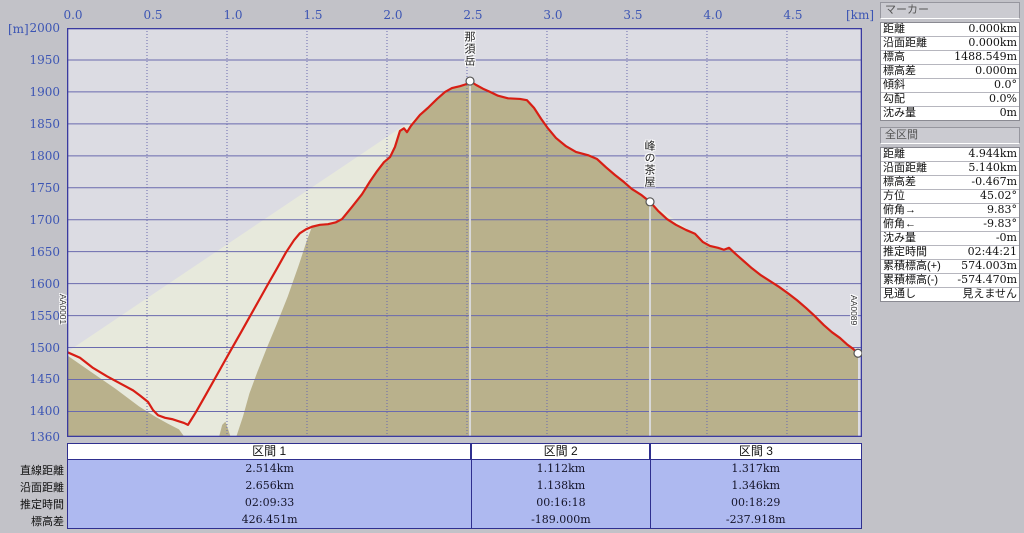  I want to click on panel-row-label: 推定時間, so click(905, 252).